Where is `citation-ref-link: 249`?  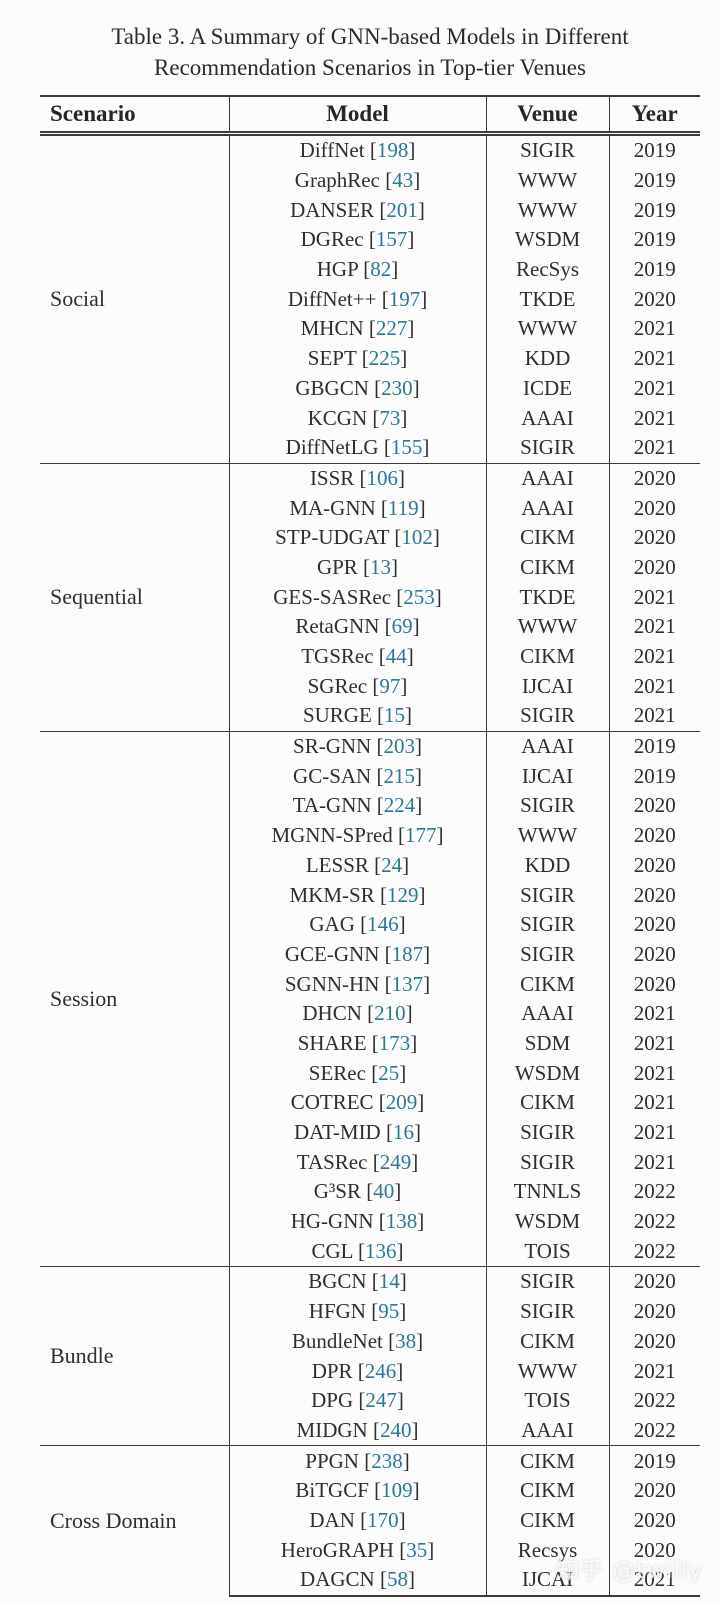 citation-ref-link: 249 is located at coordinates (395, 1161).